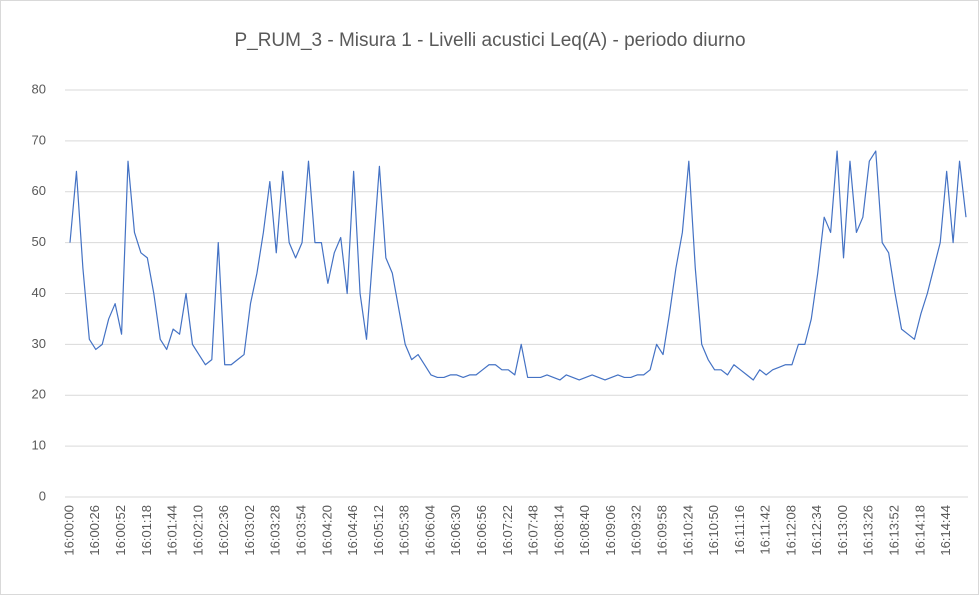 This screenshot has height=595, width=979. Describe the element at coordinates (610, 530) in the screenshot. I see `x-tick-label: 16:09:06` at that location.